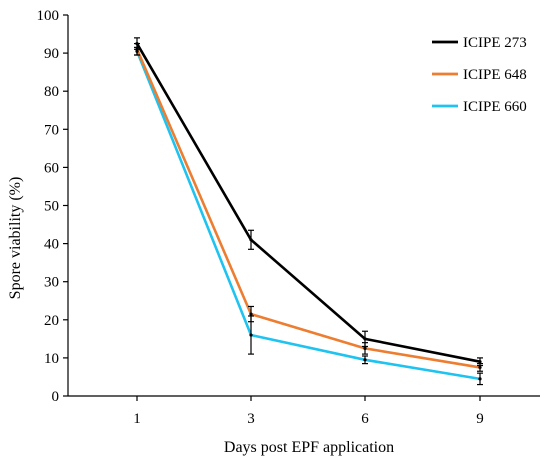 This screenshot has width=550, height=466. Describe the element at coordinates (480, 419) in the screenshot. I see `x-tick-label: 9` at that location.